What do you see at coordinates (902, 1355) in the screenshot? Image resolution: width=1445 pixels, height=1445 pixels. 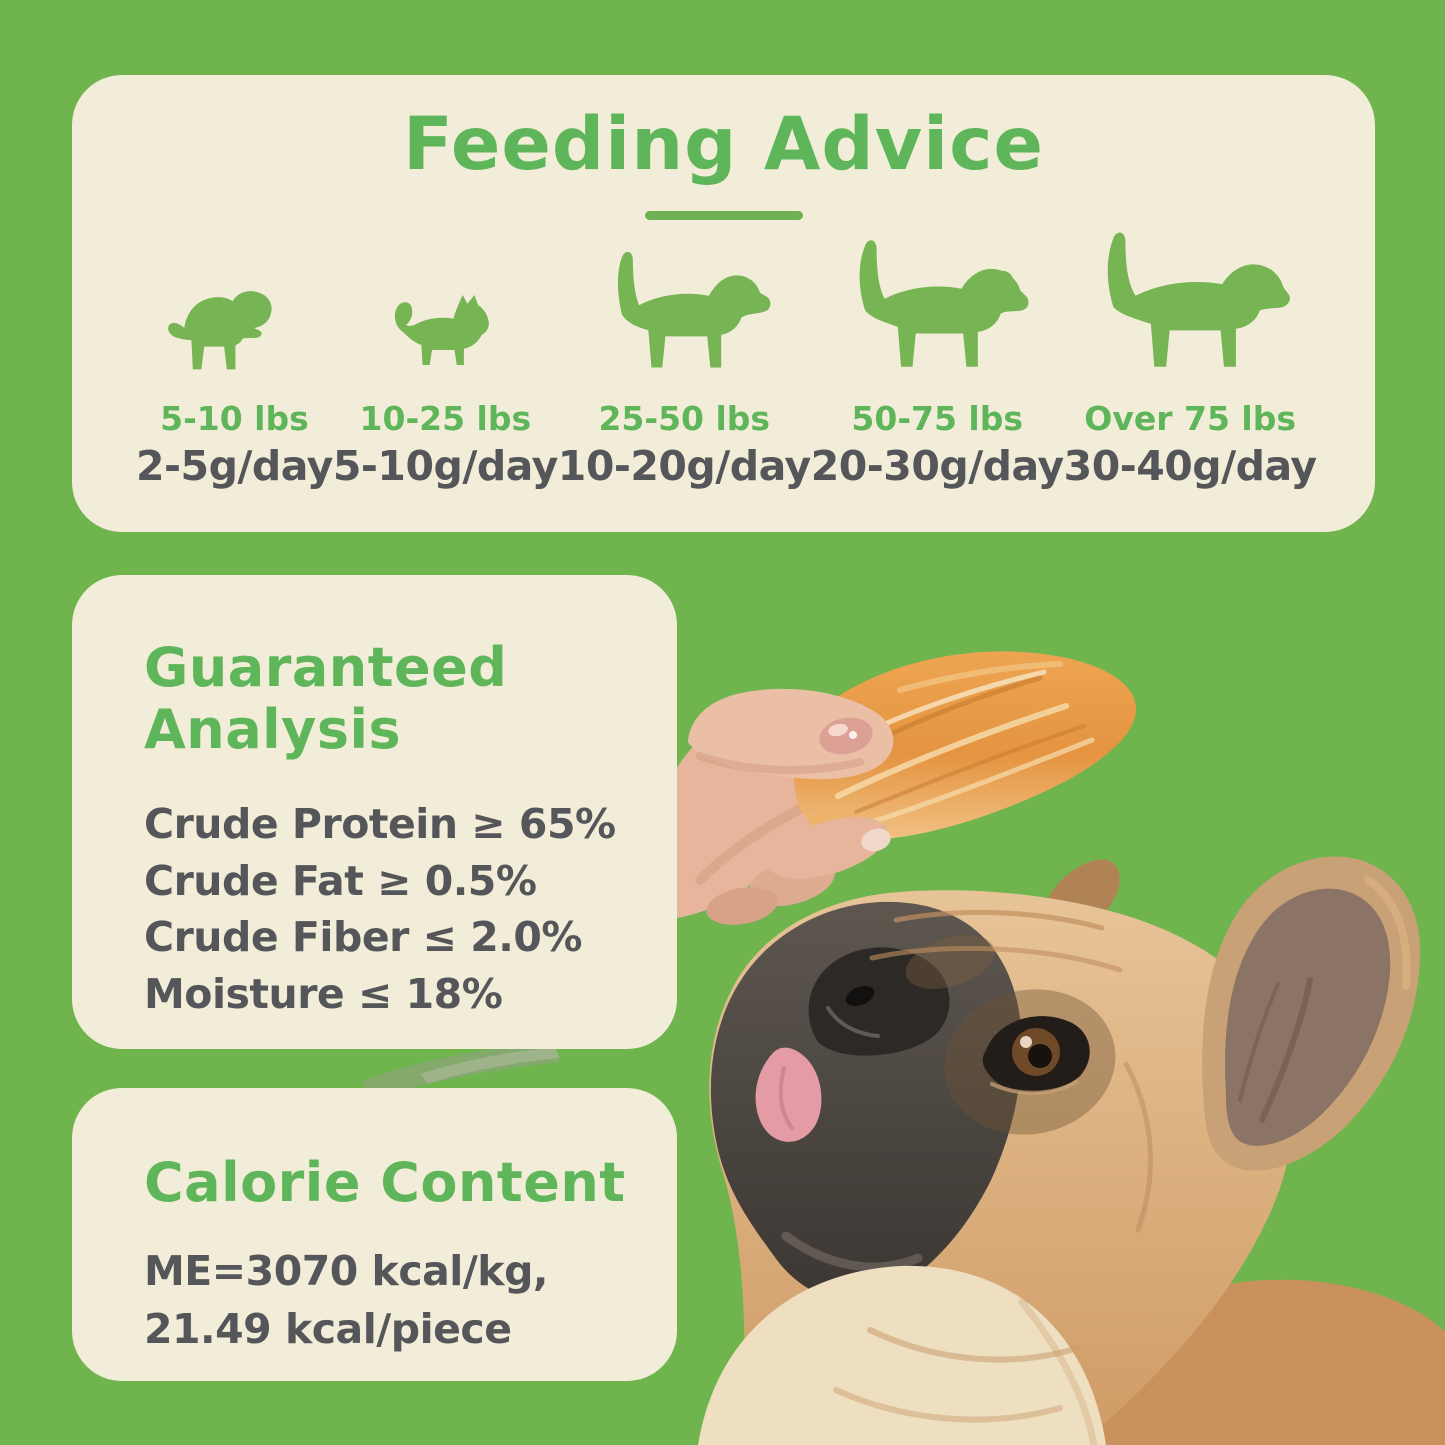 I see `dog-chest` at bounding box center [902, 1355].